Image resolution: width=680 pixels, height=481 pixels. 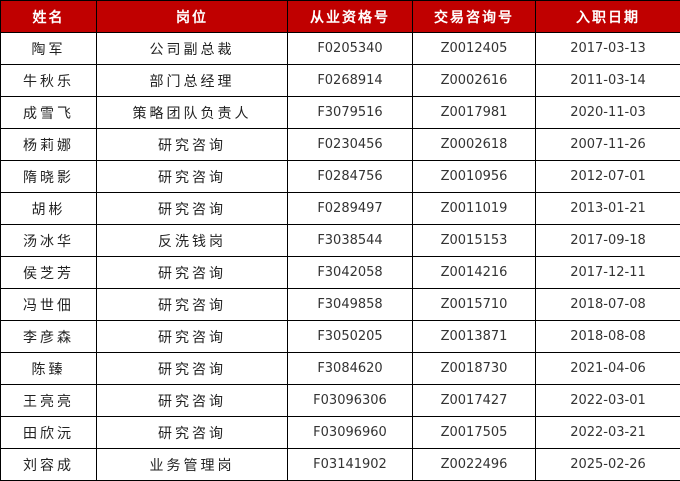 What do you see at coordinates (350, 304) in the screenshot?
I see `cell-qualification-no: F3049858` at bounding box center [350, 304].